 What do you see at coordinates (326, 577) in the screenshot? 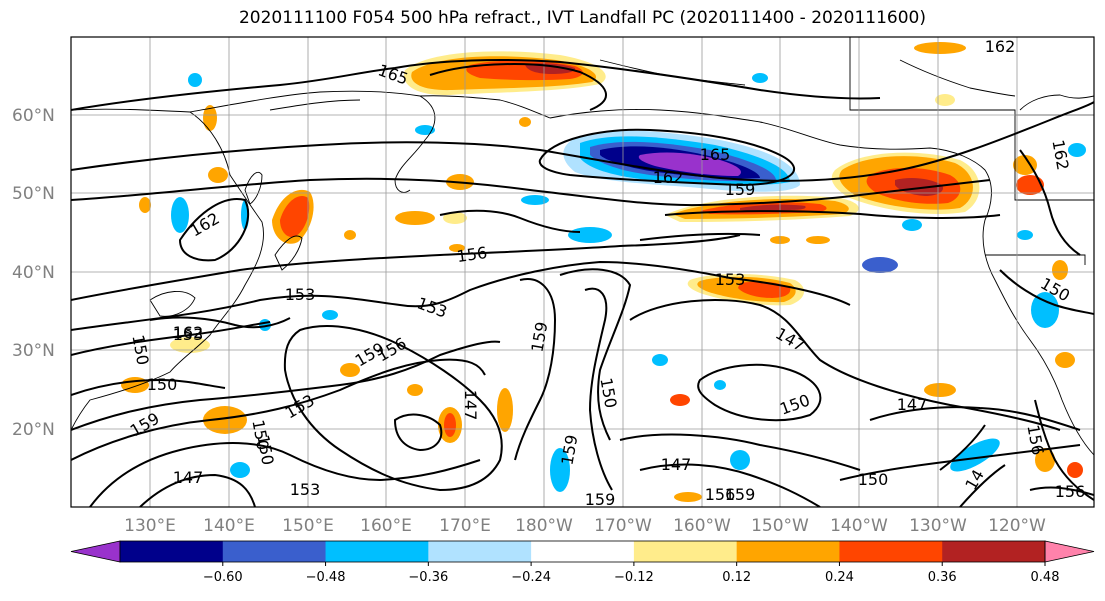
I see `colorbar-tick-label: −0.48` at bounding box center [326, 577].